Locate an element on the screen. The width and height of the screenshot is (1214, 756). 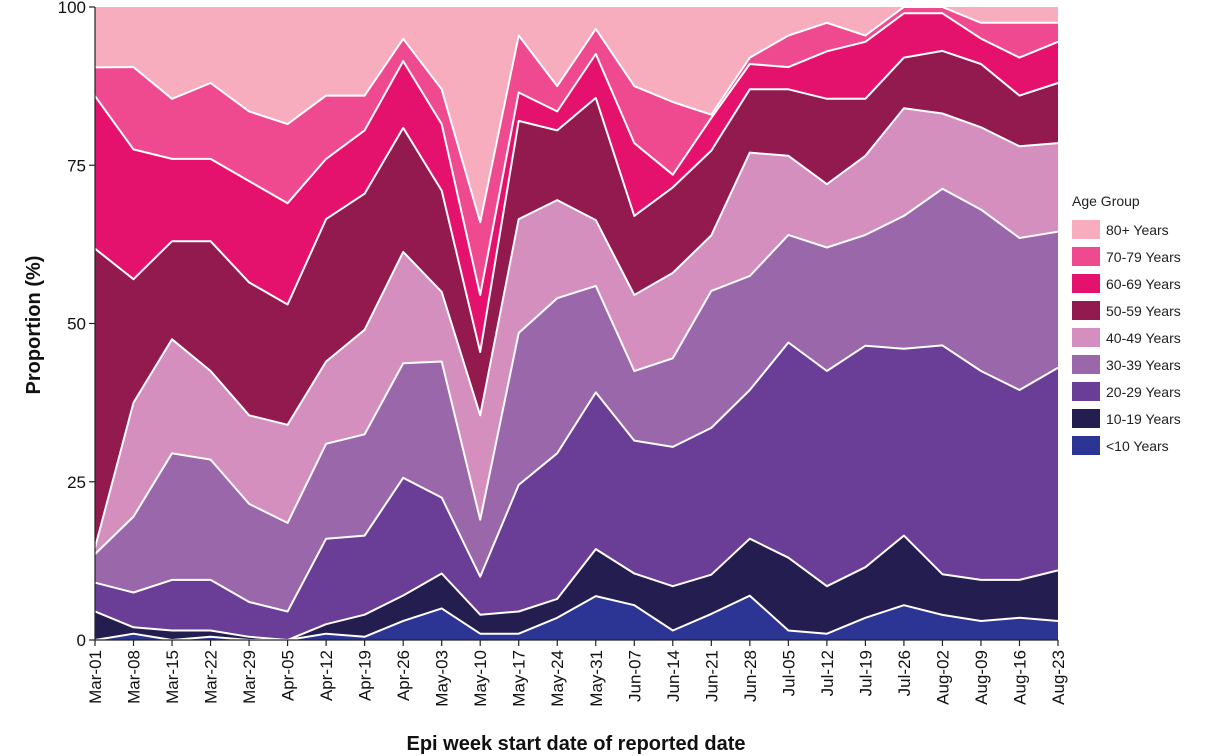
x-tick-label: Jun-28 is located at coordinates (750, 676).